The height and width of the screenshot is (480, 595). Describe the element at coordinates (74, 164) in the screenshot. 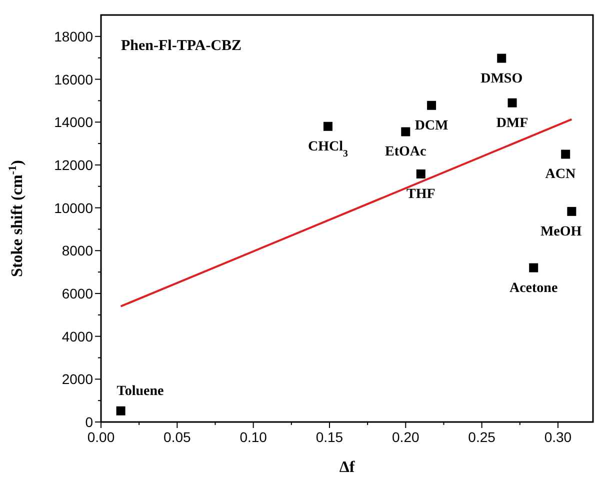

I see `y-tick-label: 12000` at that location.